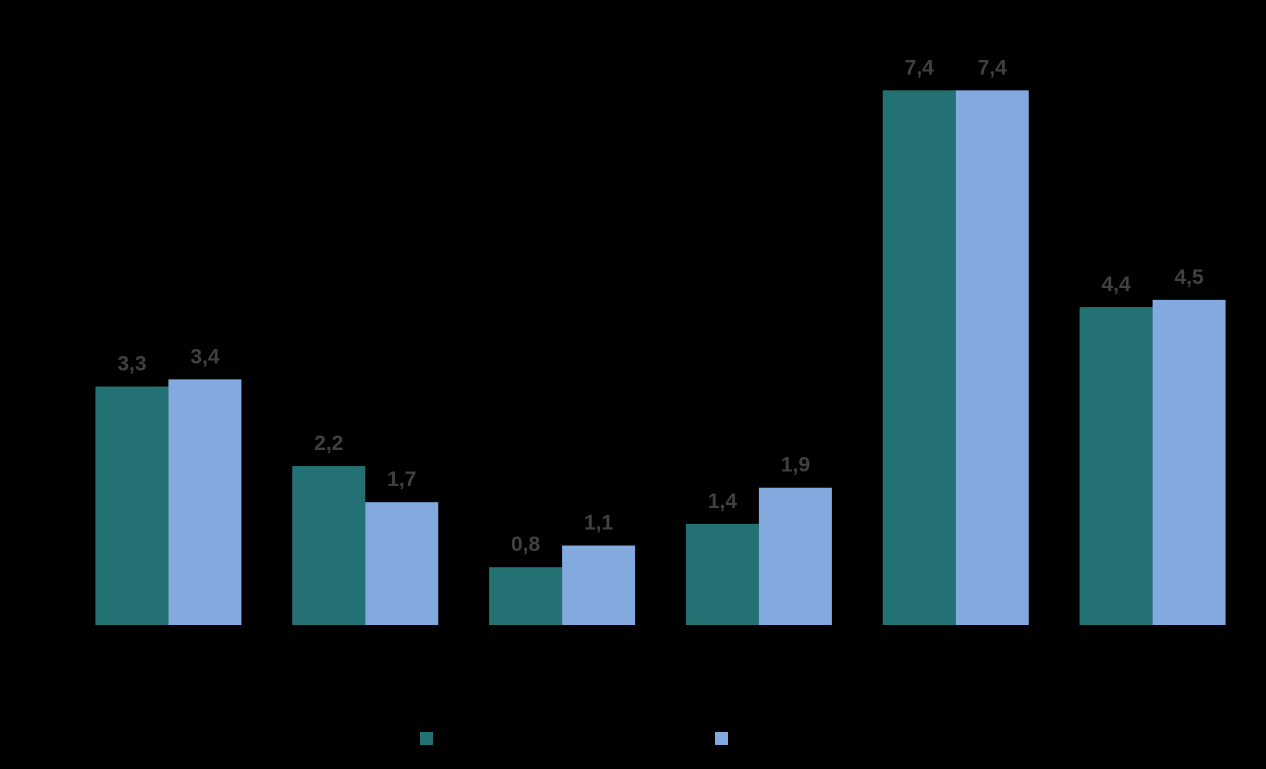 Image resolution: width=1266 pixels, height=769 pixels. Describe the element at coordinates (526, 544) in the screenshot. I see `value-label: 0,8` at that location.